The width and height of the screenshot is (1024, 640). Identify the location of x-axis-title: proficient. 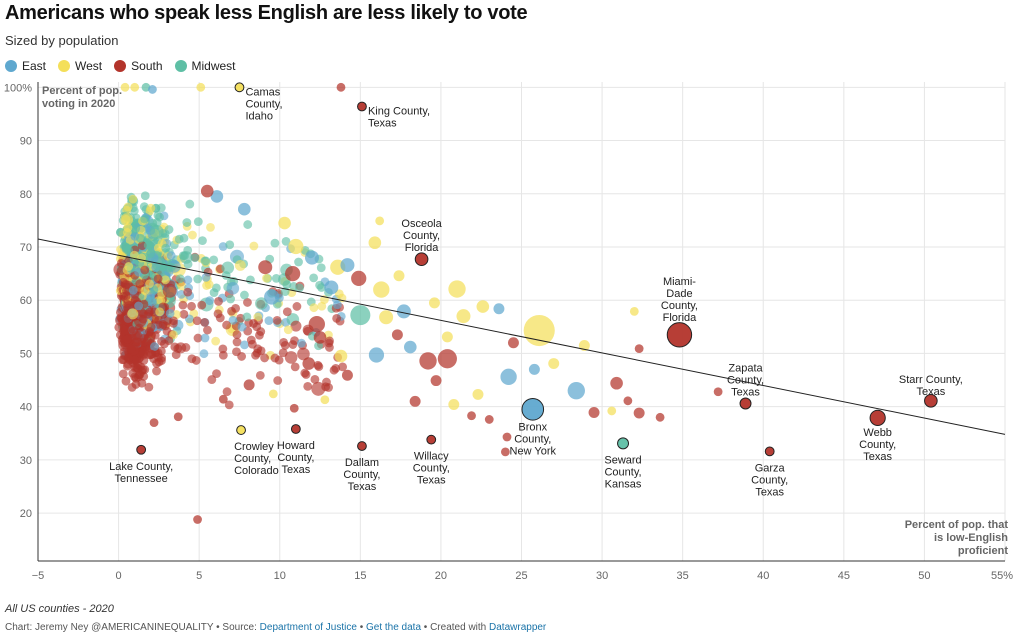
(983, 551).